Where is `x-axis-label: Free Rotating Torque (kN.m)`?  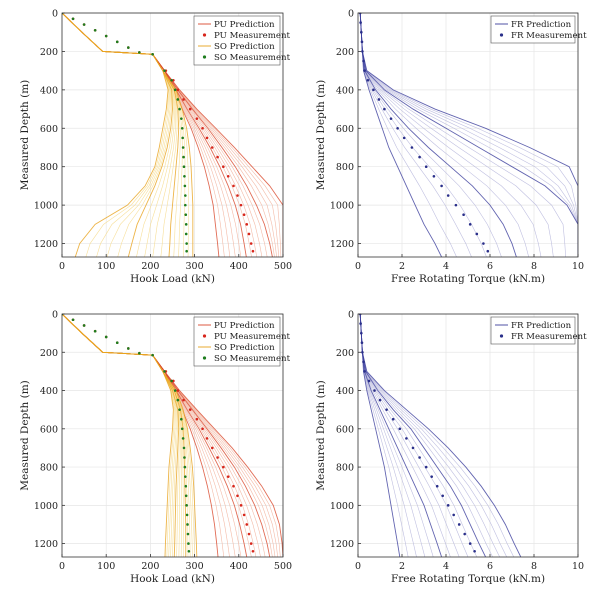
x-axis-label: Free Rotating Torque (kN.m) is located at coordinates (468, 279).